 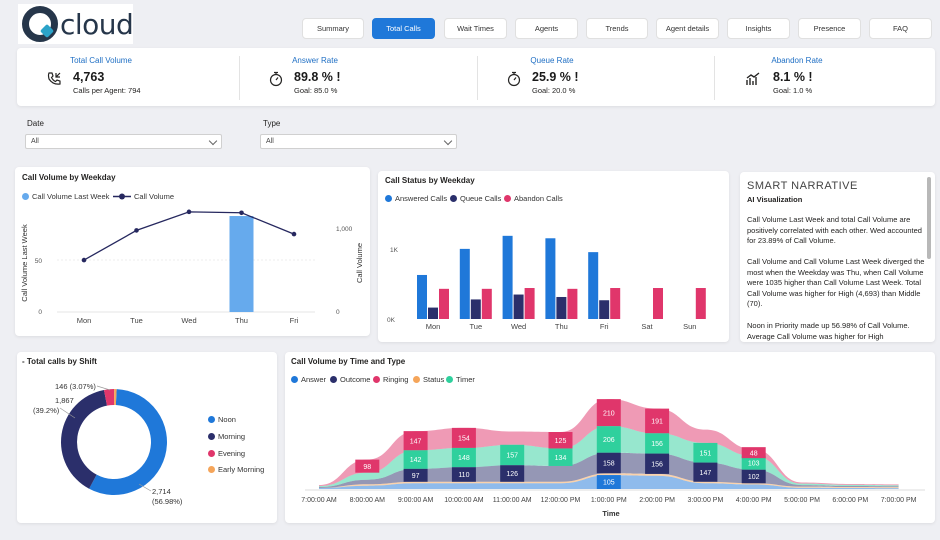 I want to click on kpi-abandon-rate-value: 8.1 % !, so click(x=793, y=77).